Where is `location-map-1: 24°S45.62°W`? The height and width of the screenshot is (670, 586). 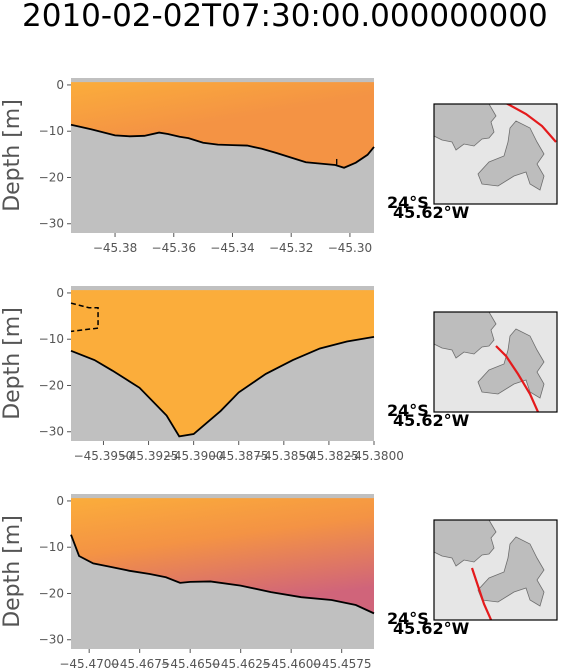 location-map-1: 24°S45.62°W is located at coordinates (472, 162).